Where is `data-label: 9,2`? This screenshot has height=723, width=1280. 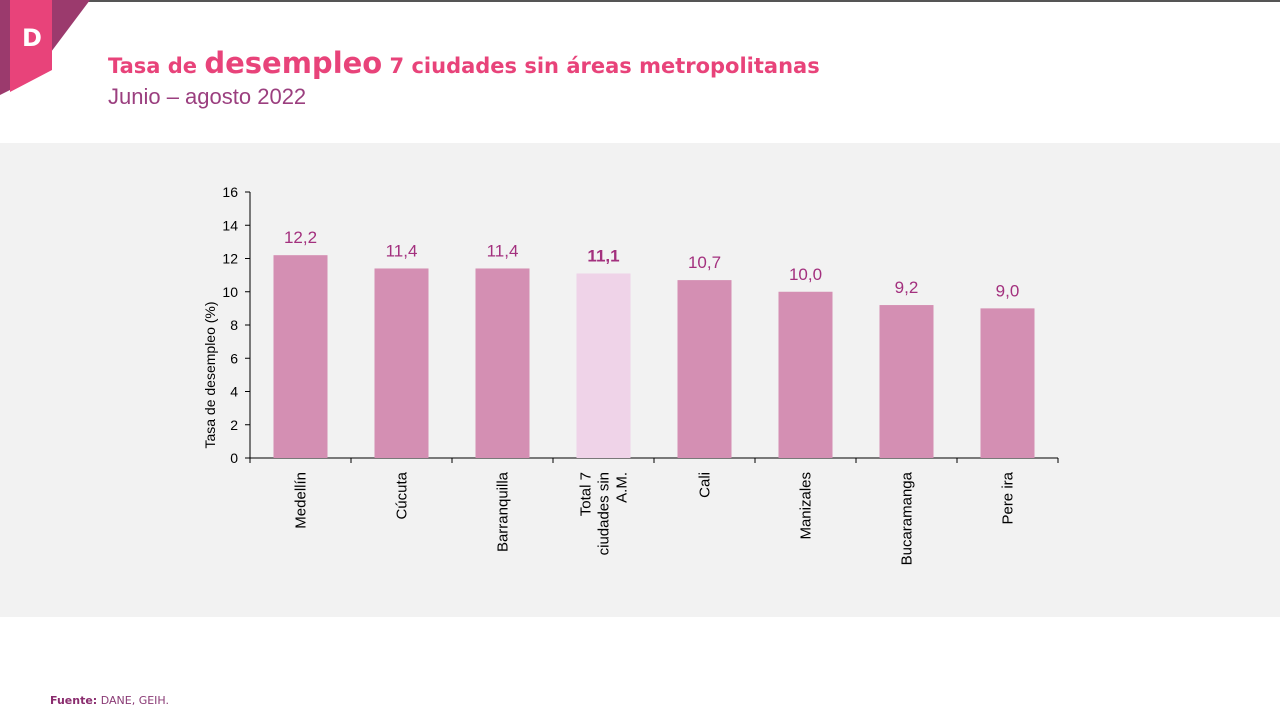
data-label: 9,2 is located at coordinates (907, 287).